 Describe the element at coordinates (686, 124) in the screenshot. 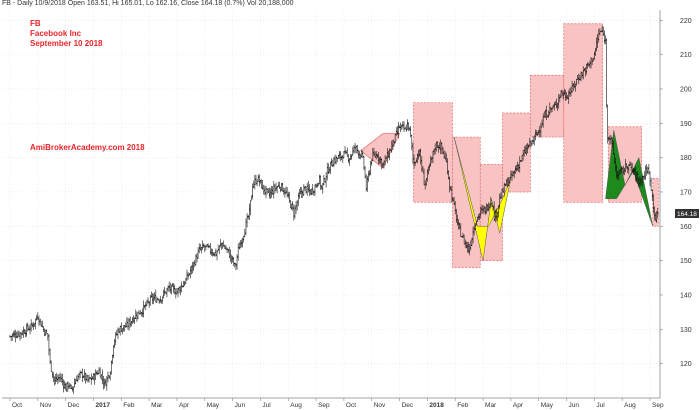

I see `y-tick-label: 190` at that location.